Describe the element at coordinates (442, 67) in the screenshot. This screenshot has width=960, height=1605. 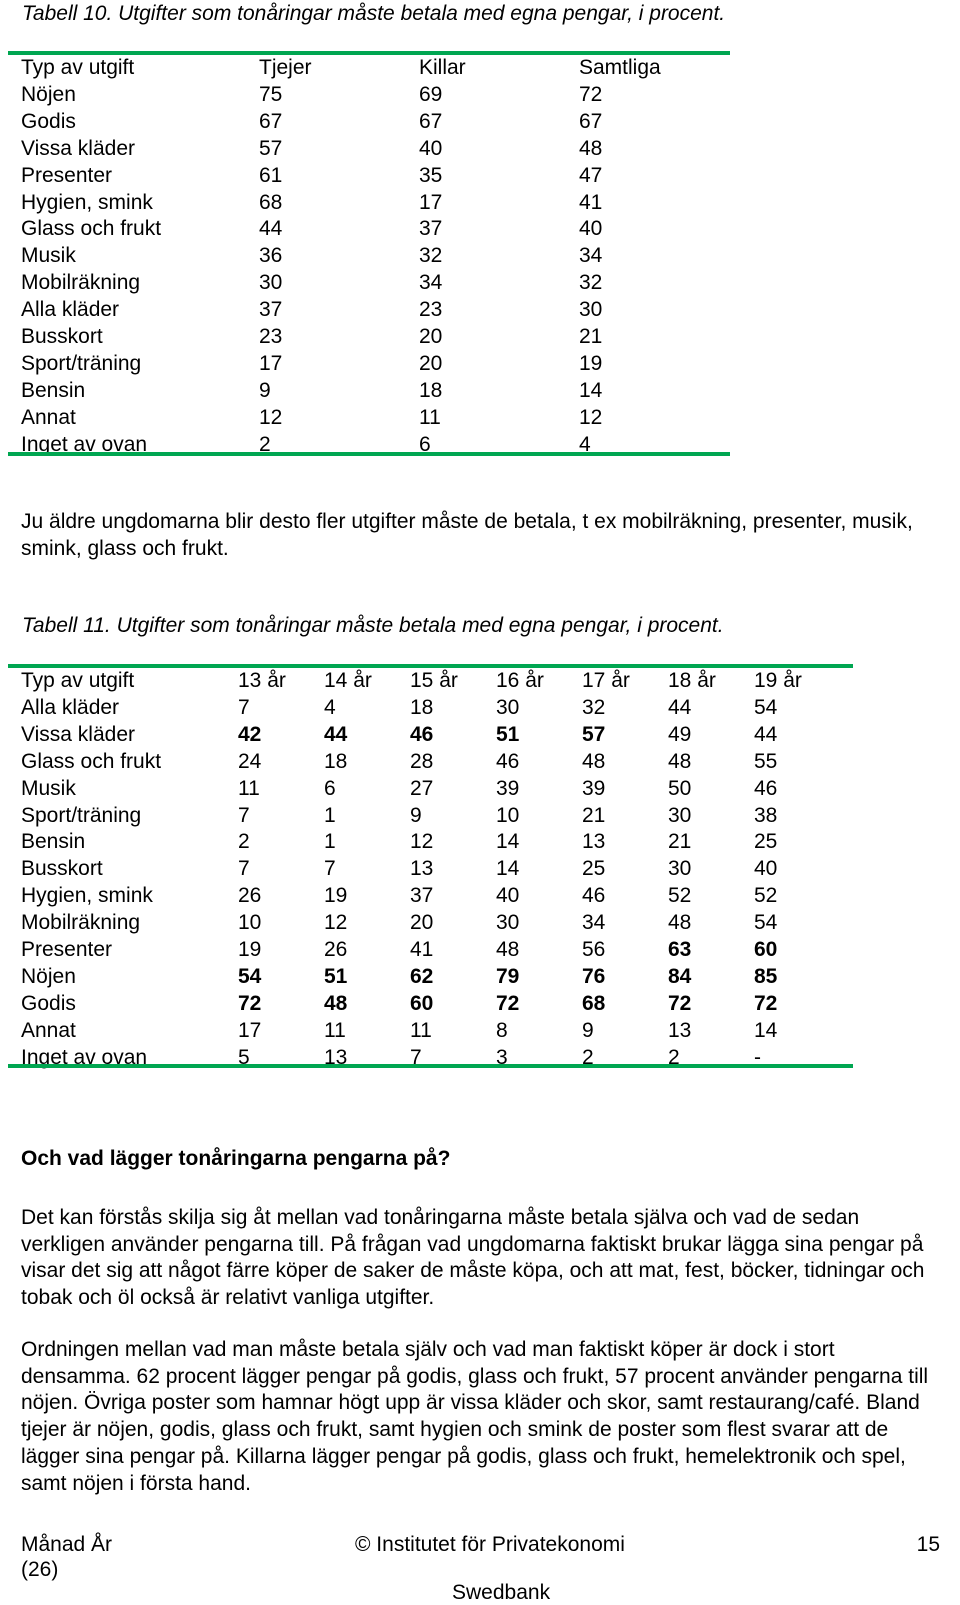
I see `table10-header-cell: Killar` at that location.